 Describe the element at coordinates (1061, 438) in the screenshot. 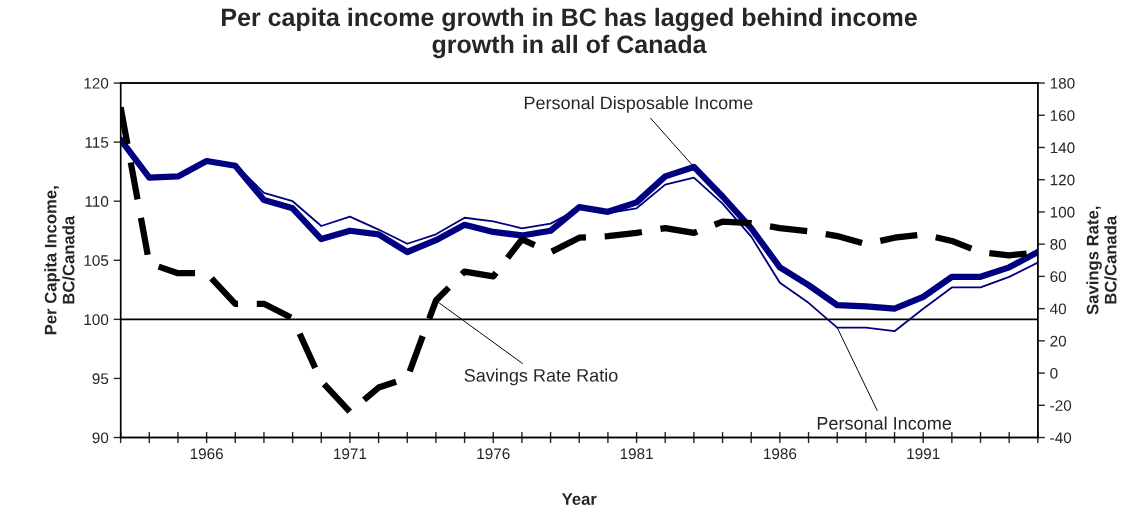

I see `y2-tick-label: -40` at that location.